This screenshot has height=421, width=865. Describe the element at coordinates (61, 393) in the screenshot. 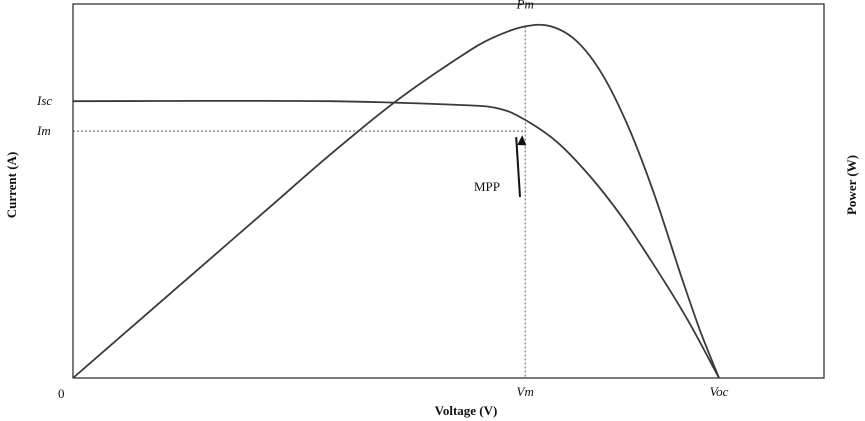

I see `origin-label: 0` at that location.